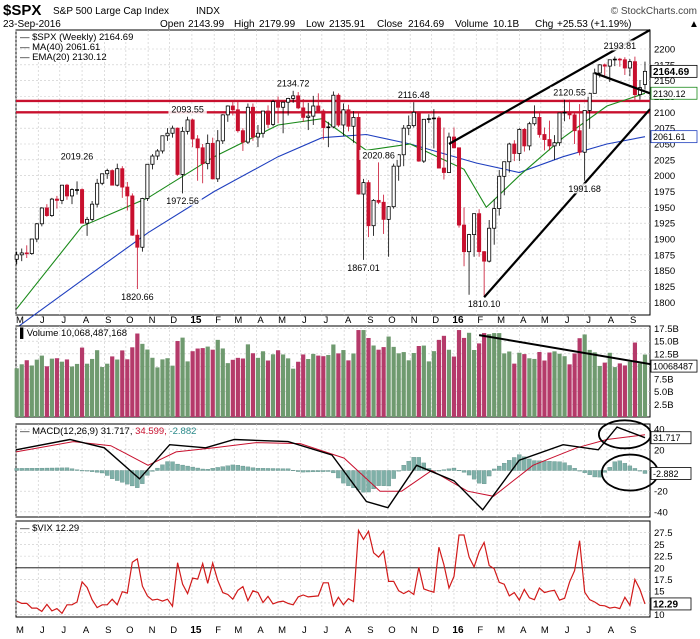 The image size is (700, 639). What do you see at coordinates (674, 93) in the screenshot?
I see `price-value-tag` at bounding box center [674, 93].